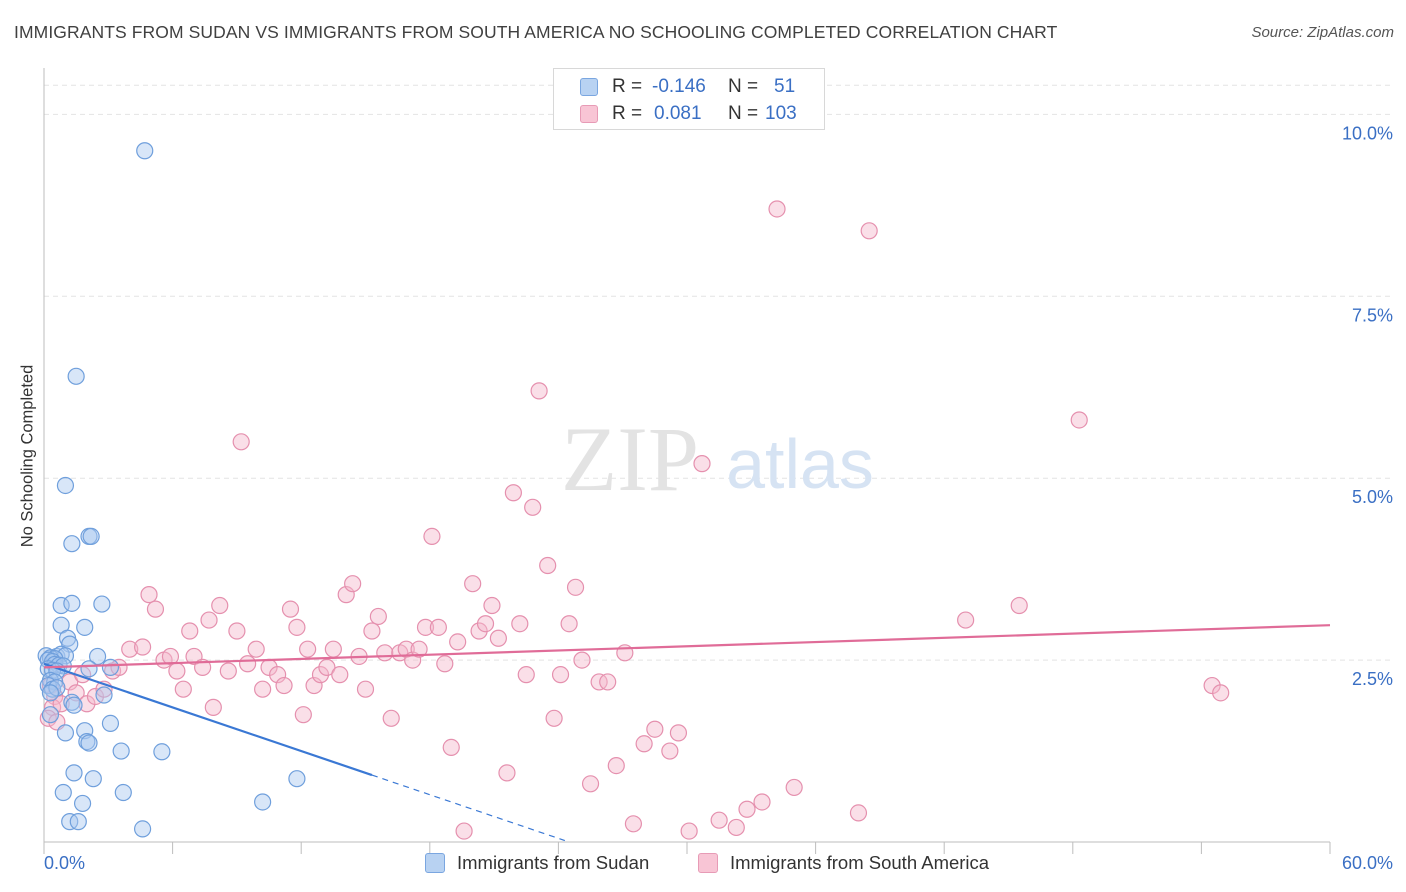  What do you see at coordinates (1322, 32) in the screenshot?
I see `source-label: Source: ZipAtlas.com` at bounding box center [1322, 32].